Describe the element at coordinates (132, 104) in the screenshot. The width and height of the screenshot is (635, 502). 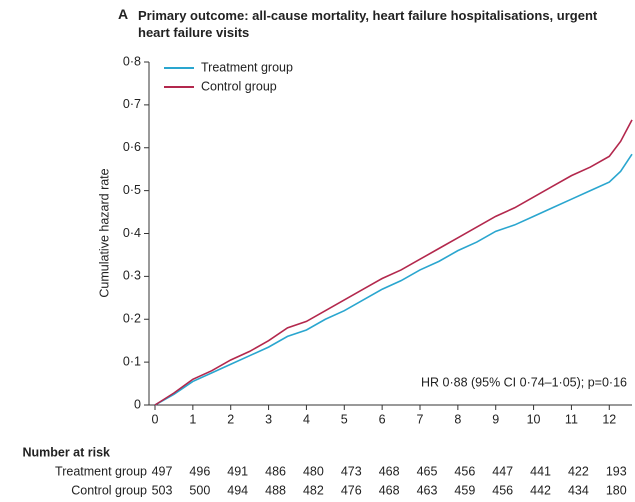
I see `y-tick-label: 0·7` at that location.